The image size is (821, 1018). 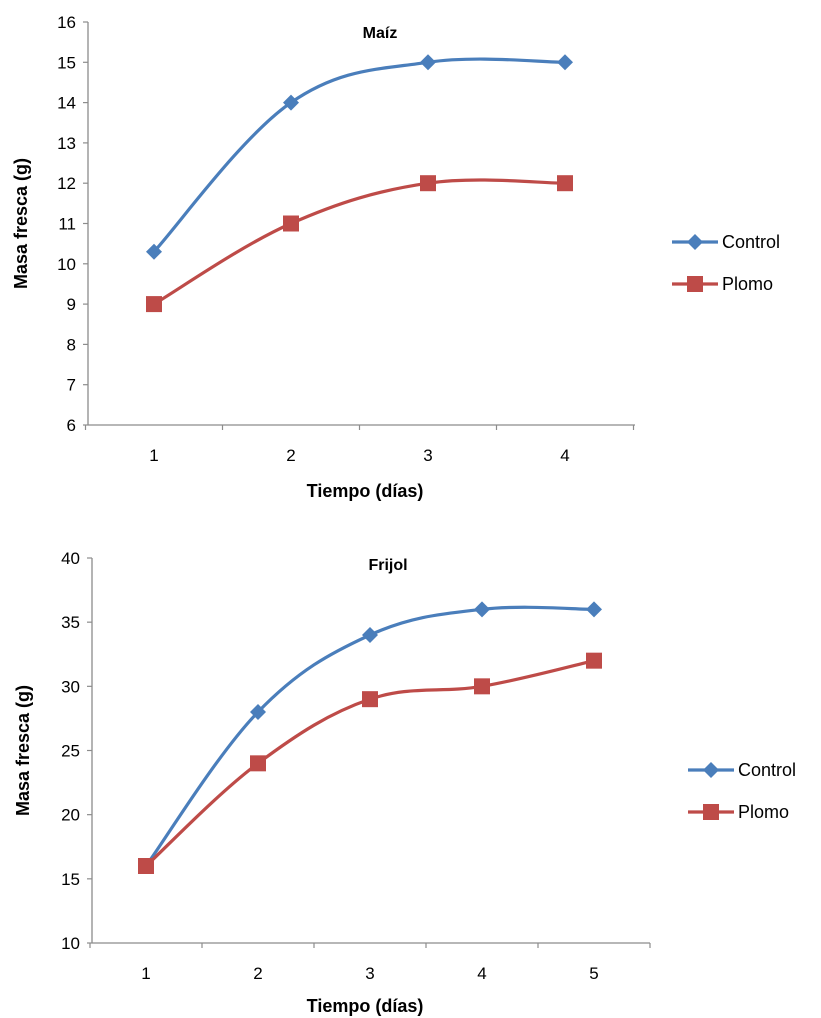 What do you see at coordinates (71, 425) in the screenshot?
I see `y-tick-label: 6` at bounding box center [71, 425].